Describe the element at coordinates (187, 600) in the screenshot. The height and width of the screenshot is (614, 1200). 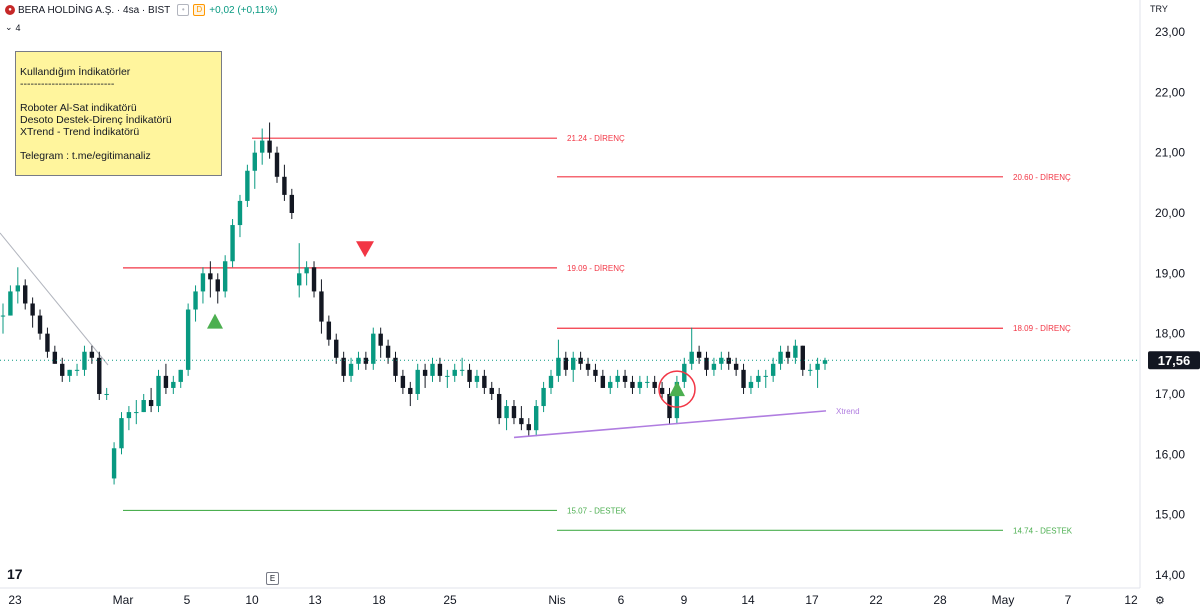
I see `x-tick-label: 5` at that location.